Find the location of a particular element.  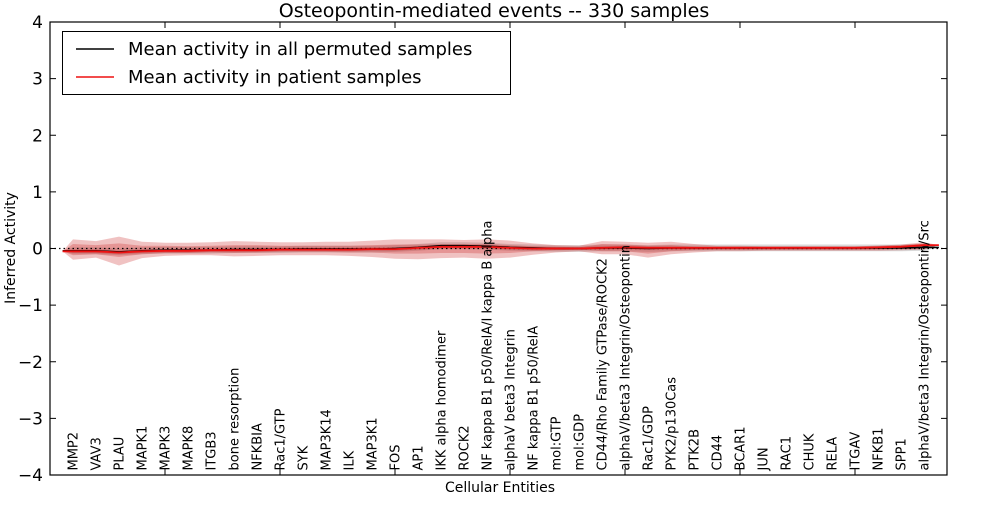

x-entity-label: mol:GTP is located at coordinates (557, 443).